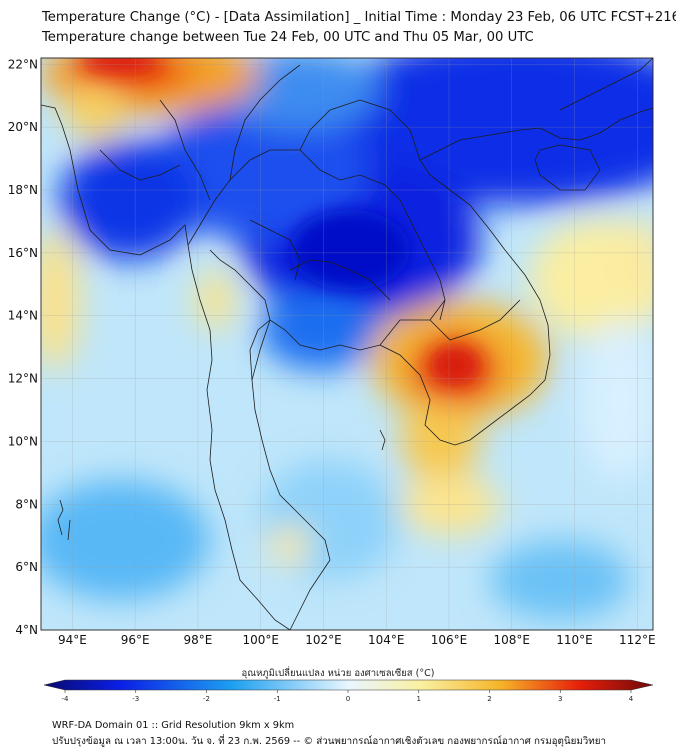 This screenshot has width=676, height=756. Describe the element at coordinates (23, 347) in the screenshot. I see `latitude-labels: 22°N 20°N 18°N 16°N 14°N 12°N 10°N 8°N 6°N 4°N` at that location.